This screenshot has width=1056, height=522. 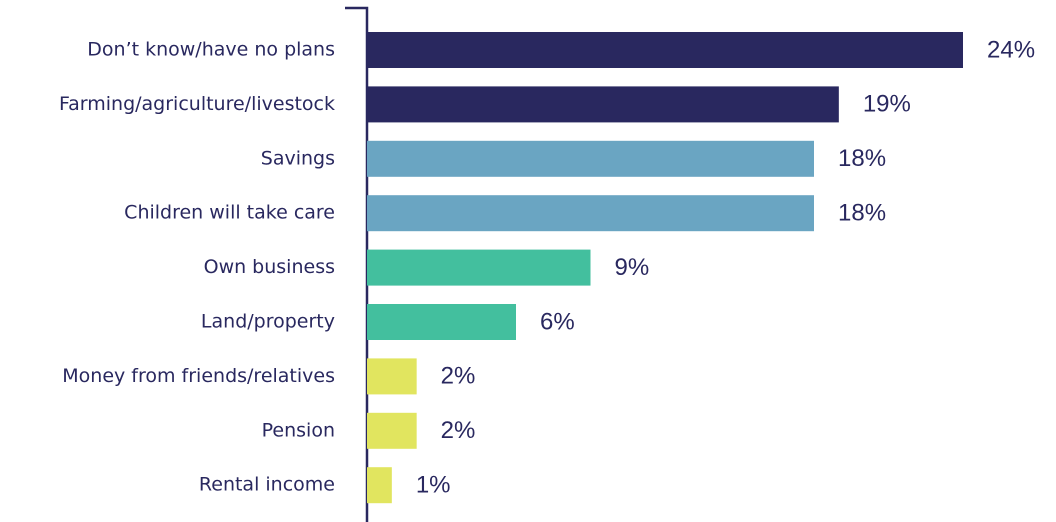 What do you see at coordinates (1011, 49) in the screenshot?
I see `value-label: 24%` at bounding box center [1011, 49].